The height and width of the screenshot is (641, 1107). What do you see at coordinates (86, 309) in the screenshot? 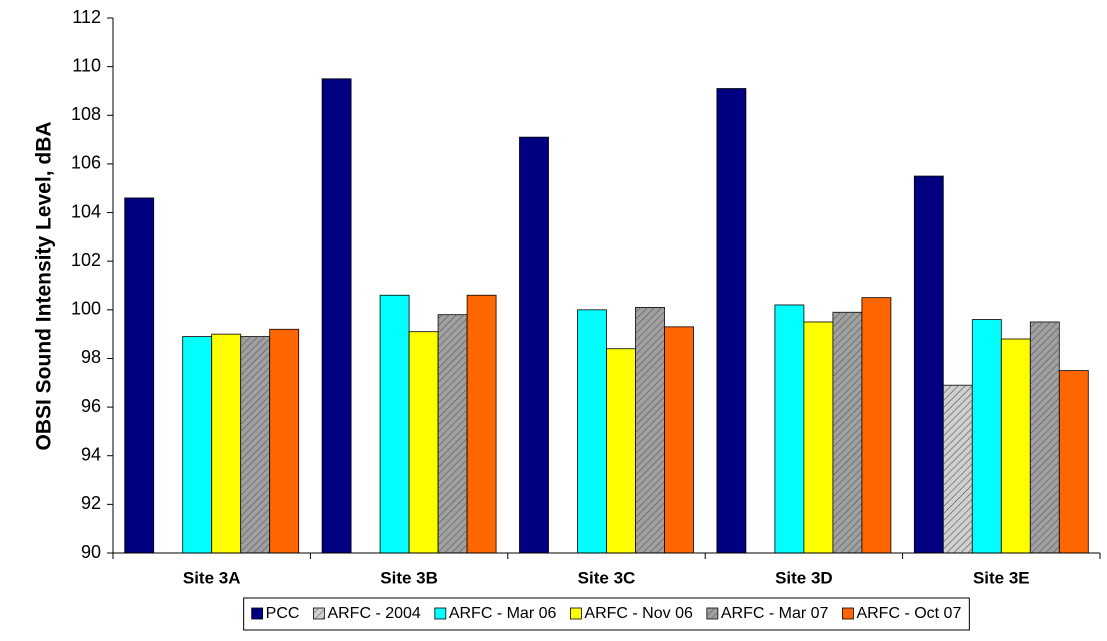
I see `y-tick-label: 100` at bounding box center [86, 309].